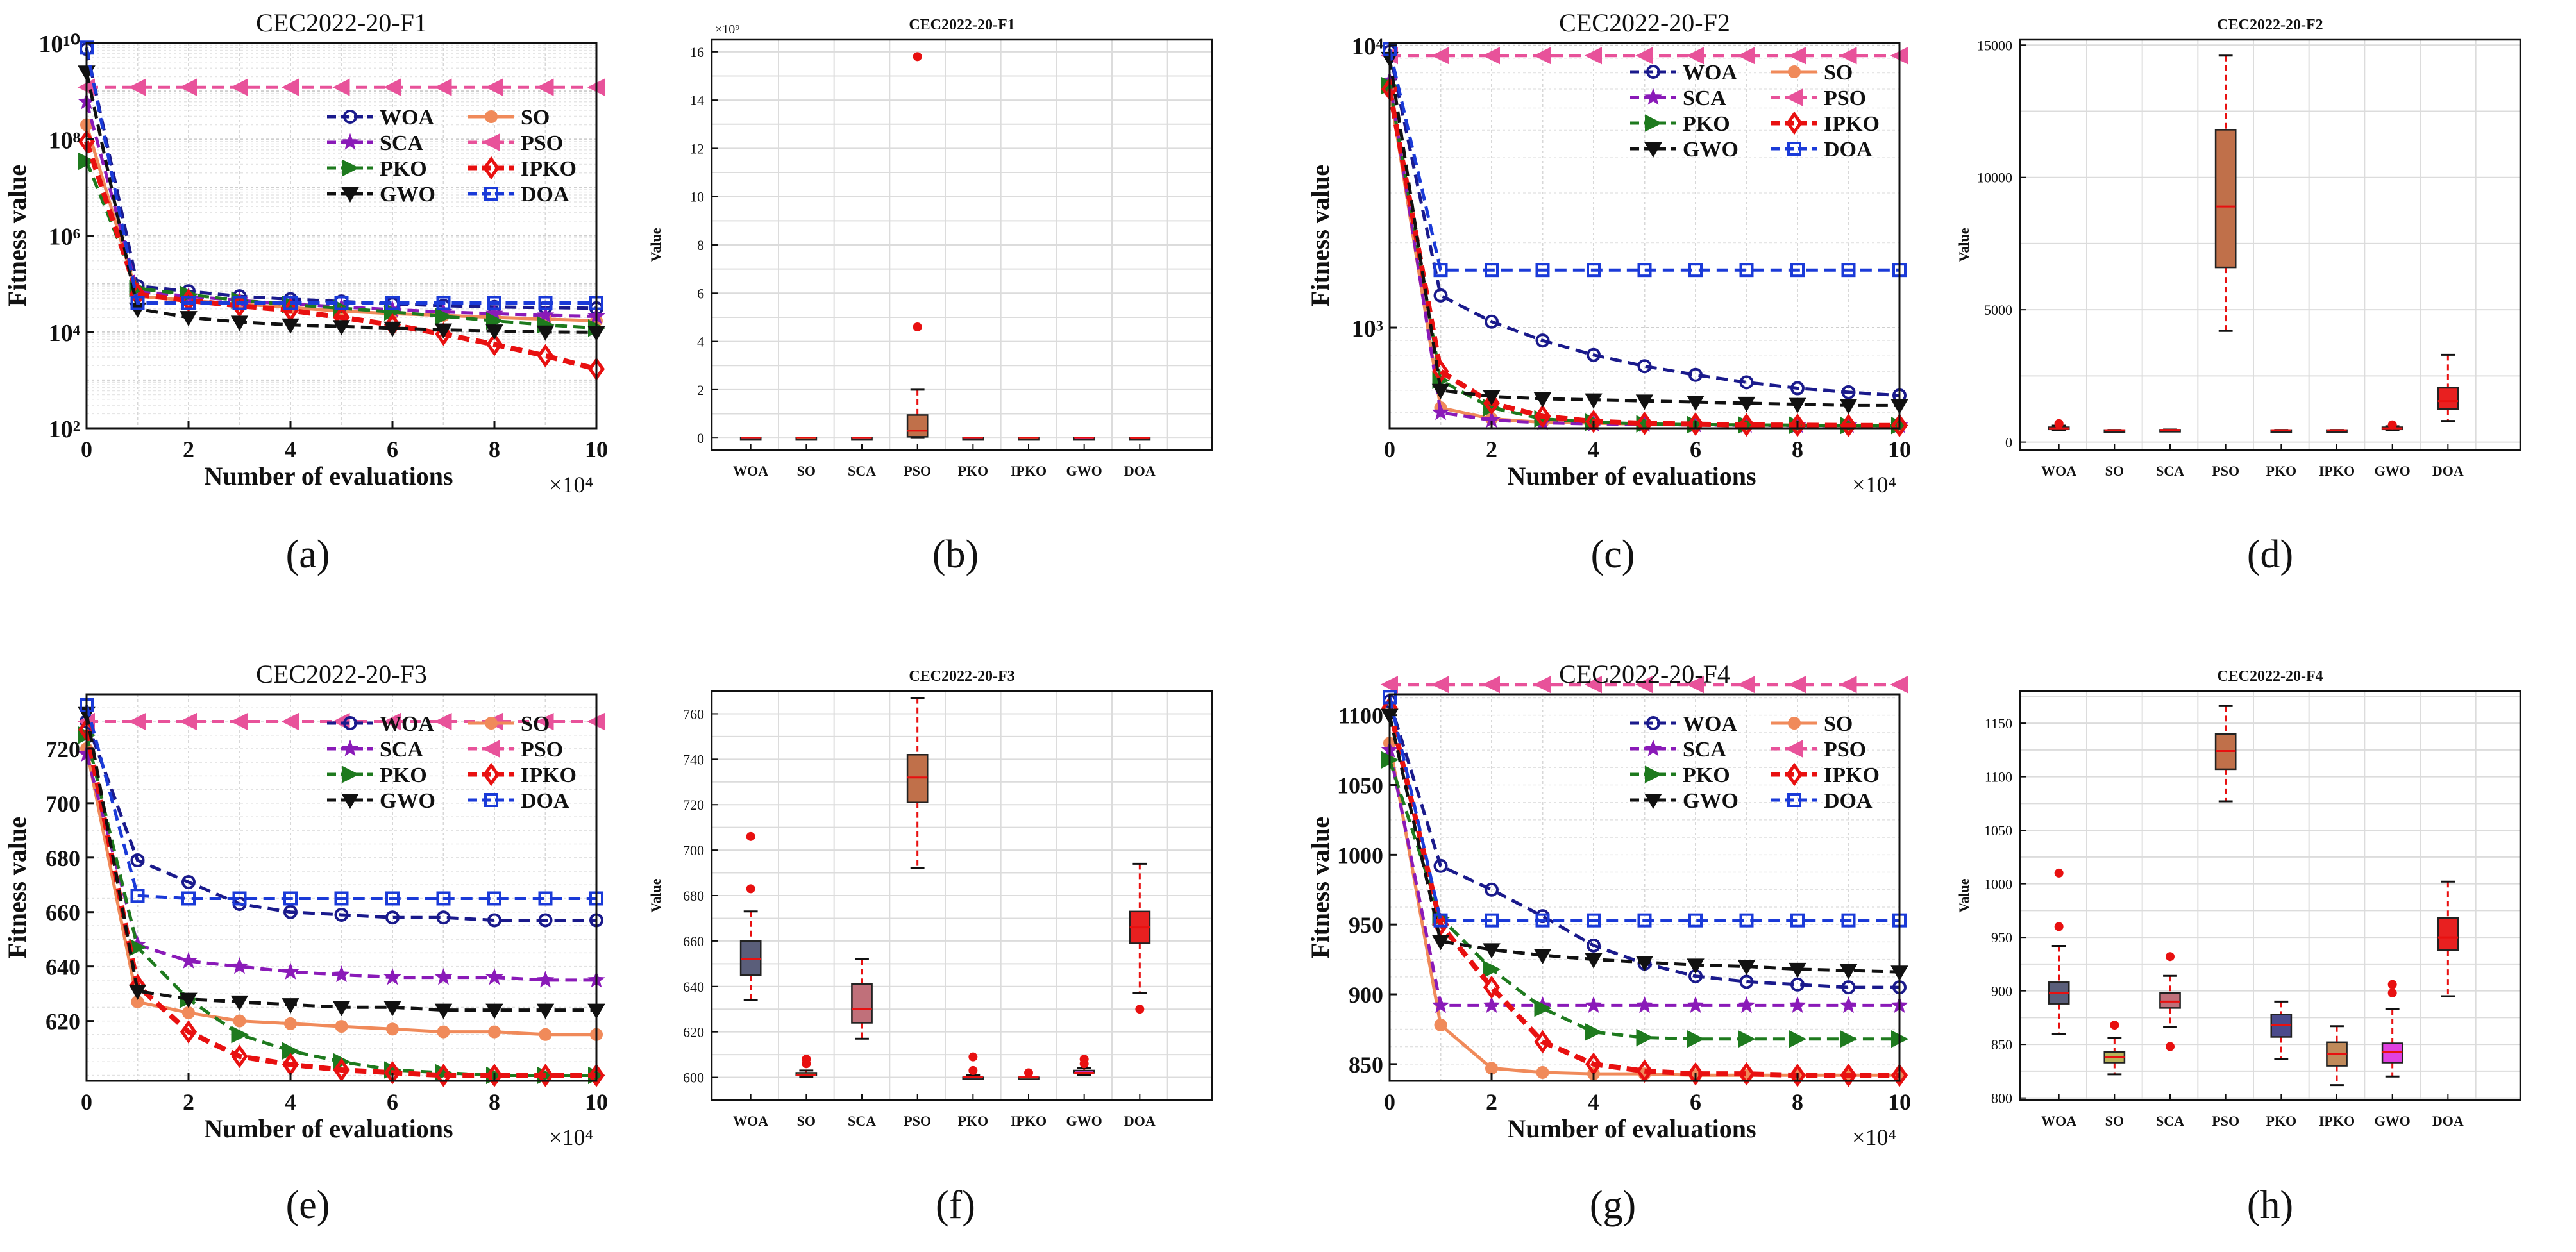  What do you see at coordinates (955, 554) in the screenshot?
I see `panel-label: (b)` at bounding box center [955, 554].